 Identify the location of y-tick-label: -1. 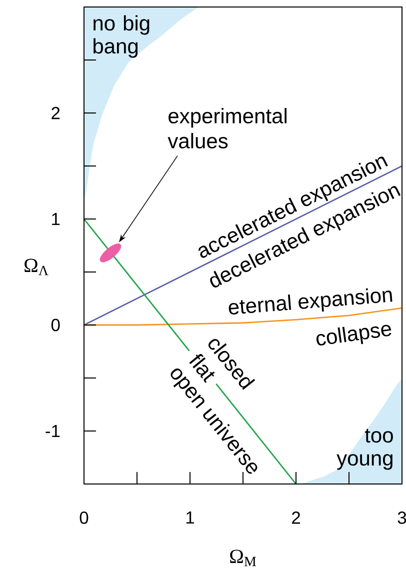
(53, 431).